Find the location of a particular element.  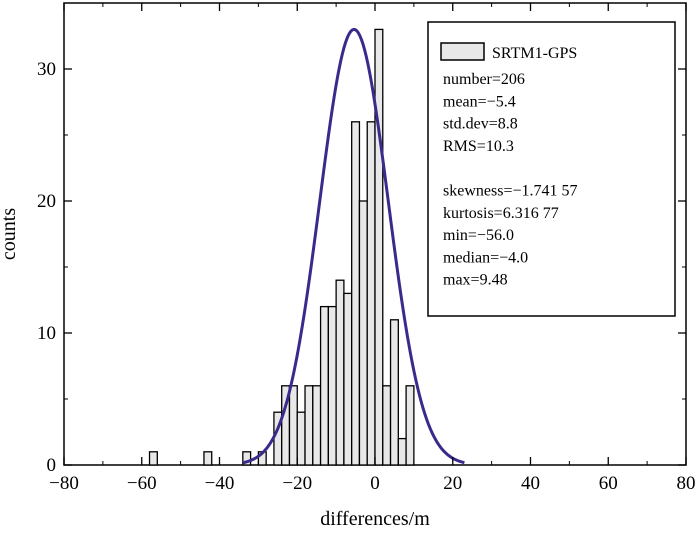

x-tick-label: −40 is located at coordinates (220, 483).